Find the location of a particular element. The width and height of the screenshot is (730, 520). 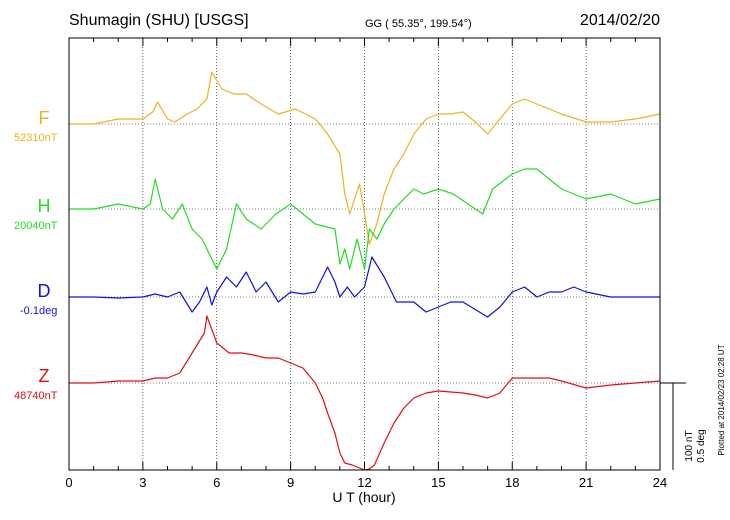

x-tick-label: 12 is located at coordinates (364, 482).